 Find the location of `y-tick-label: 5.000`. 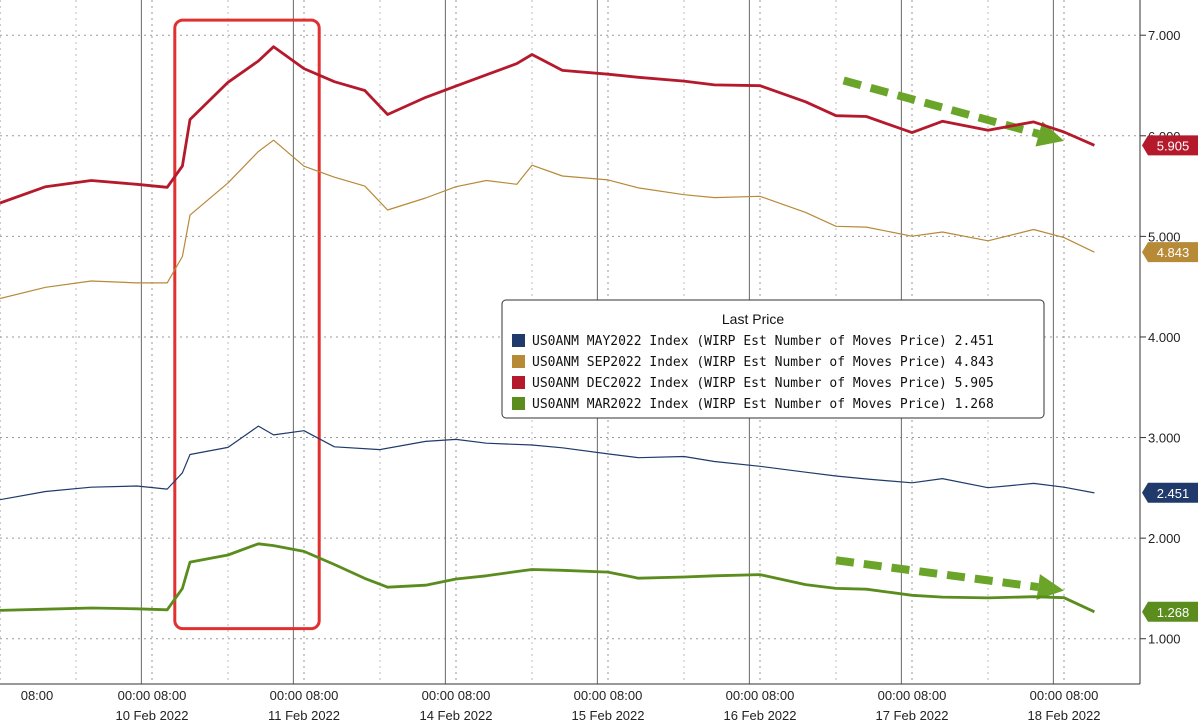

y-tick-label: 5.000 is located at coordinates (1164, 236).